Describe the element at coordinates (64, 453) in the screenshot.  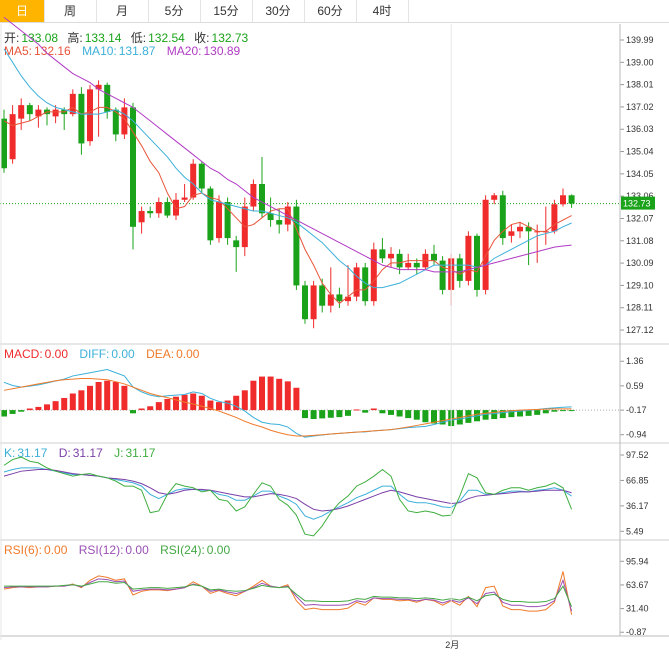
I see `d-label: D:` at that location.